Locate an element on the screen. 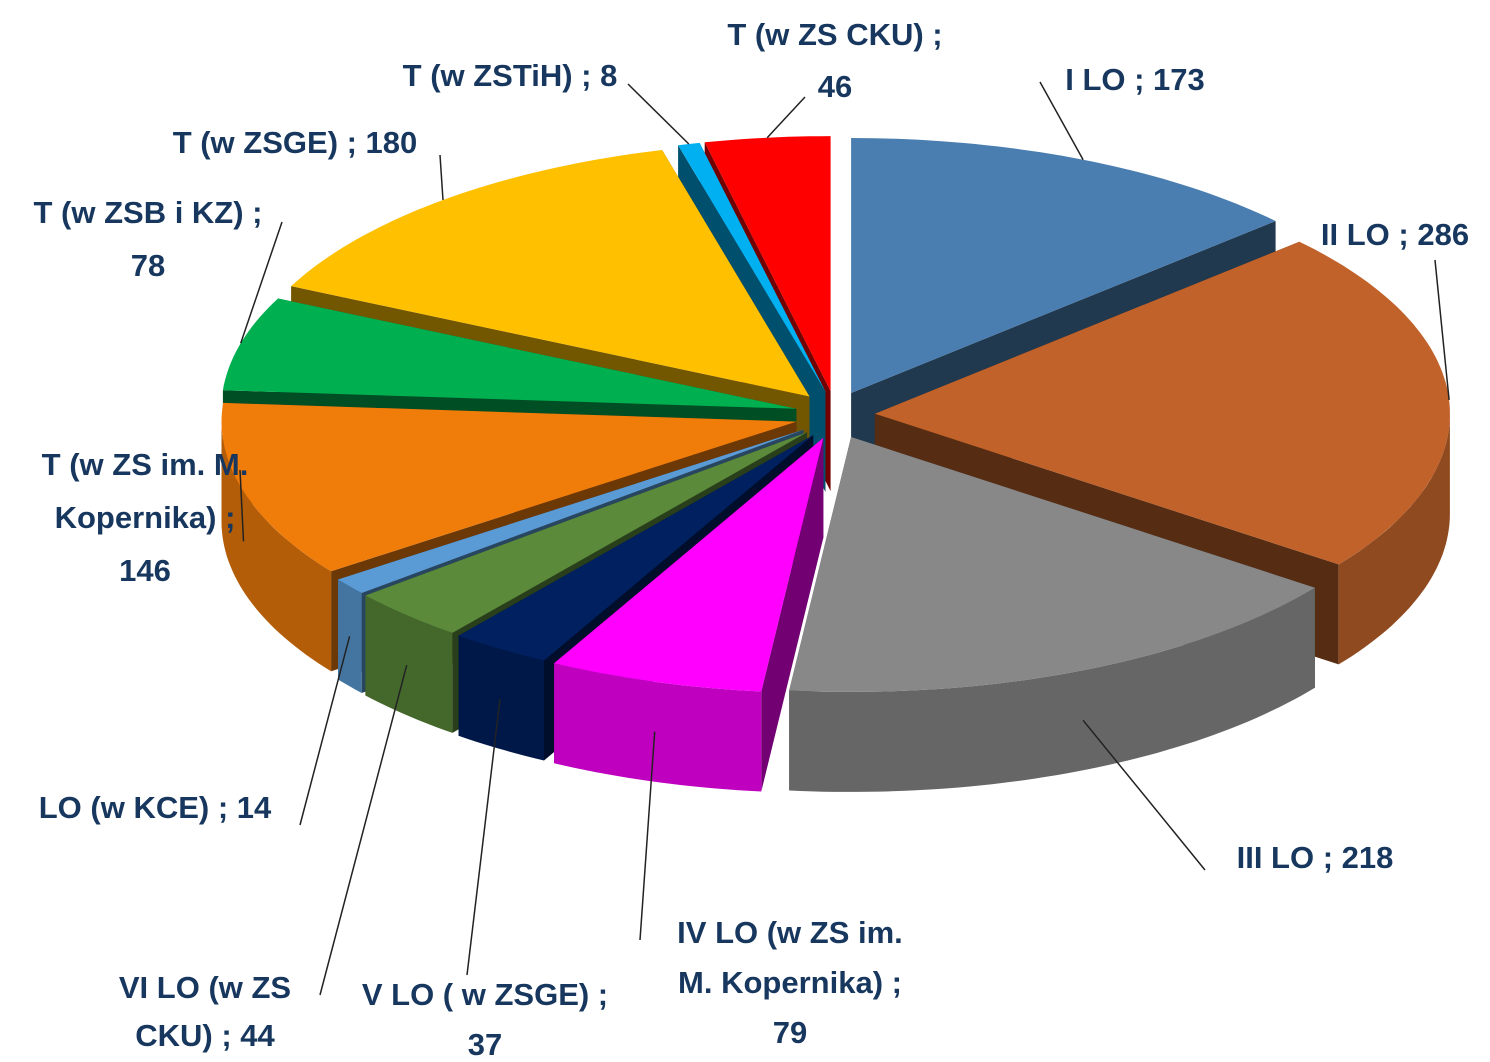  data-label: I LO ; 173 is located at coordinates (1135, 79).